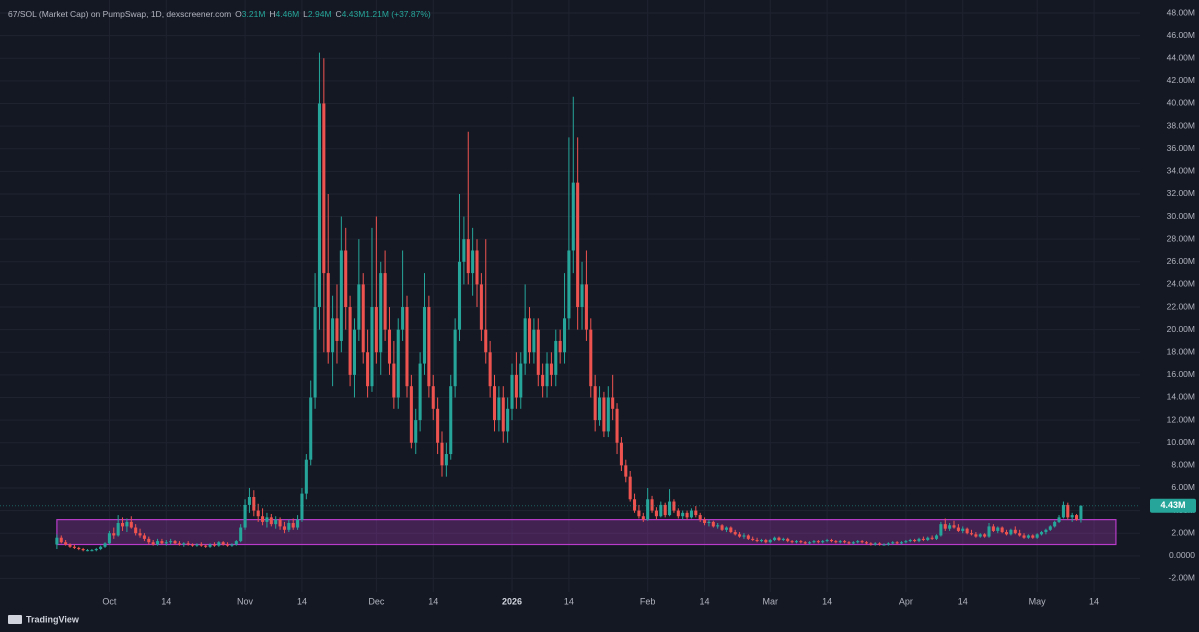 This screenshot has width=1199, height=632. Describe the element at coordinates (376, 601) in the screenshot. I see `x-tick-label: Dec` at that location.